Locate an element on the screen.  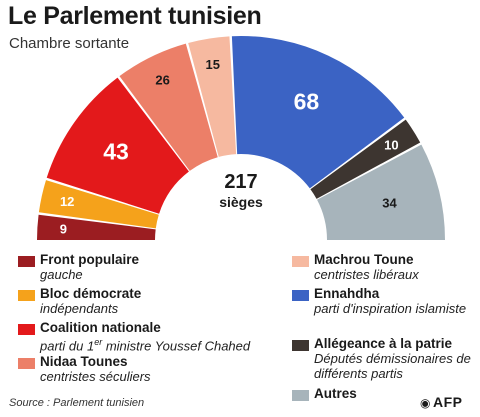
legend-item-bloc-democrate: Bloc démocrate indépendants is located at coordinates (133, 303).